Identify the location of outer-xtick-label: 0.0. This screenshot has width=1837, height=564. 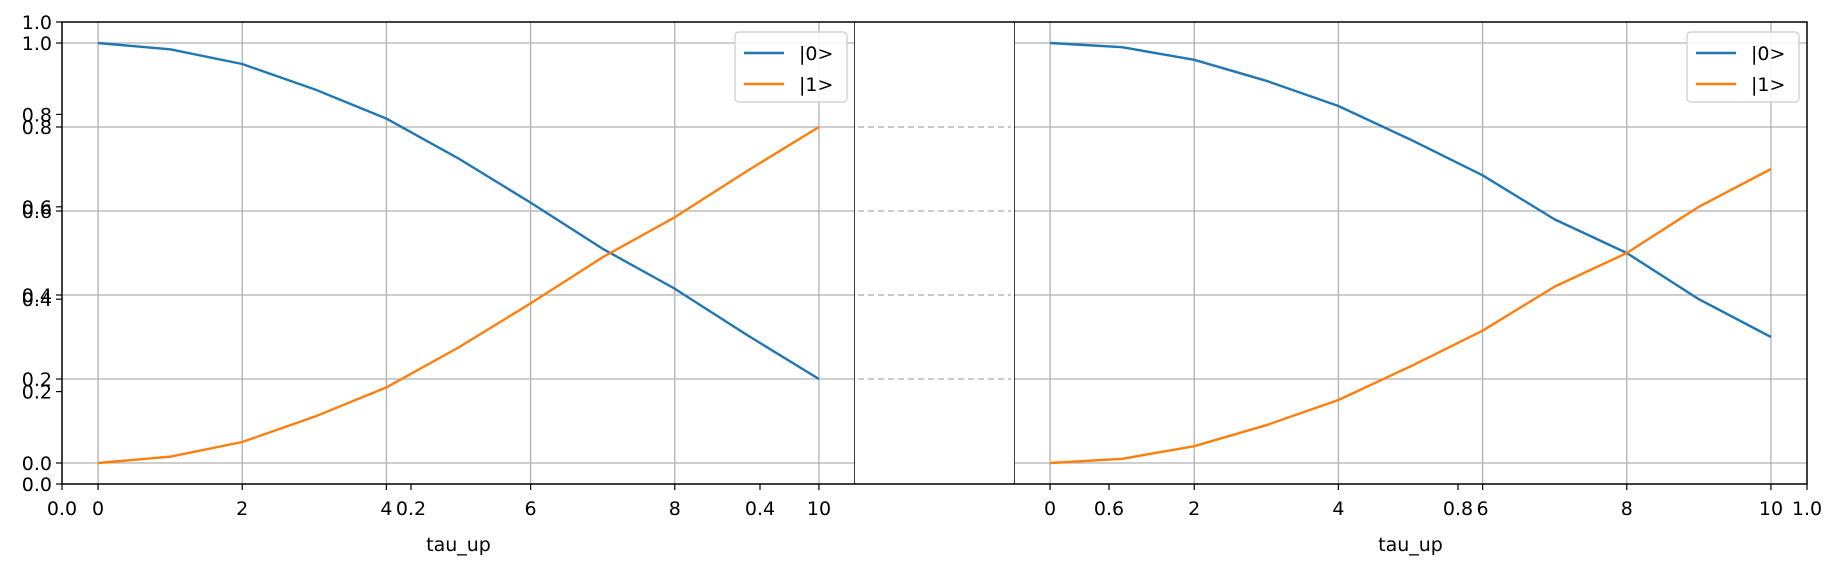
(62, 509).